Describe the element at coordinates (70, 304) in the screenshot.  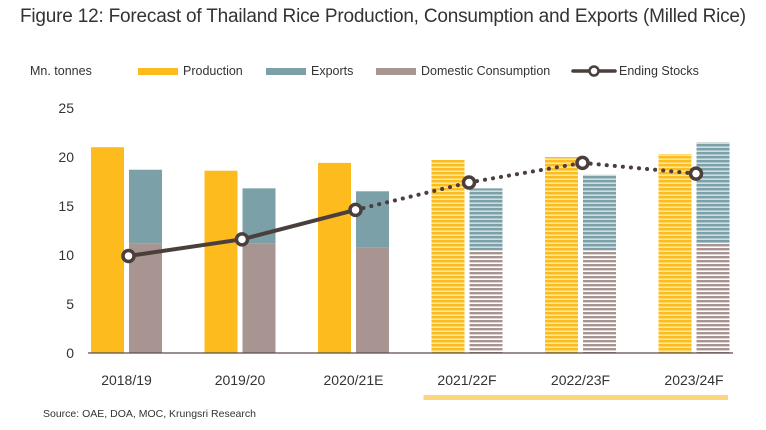
I see `y-tick-label: 5` at that location.